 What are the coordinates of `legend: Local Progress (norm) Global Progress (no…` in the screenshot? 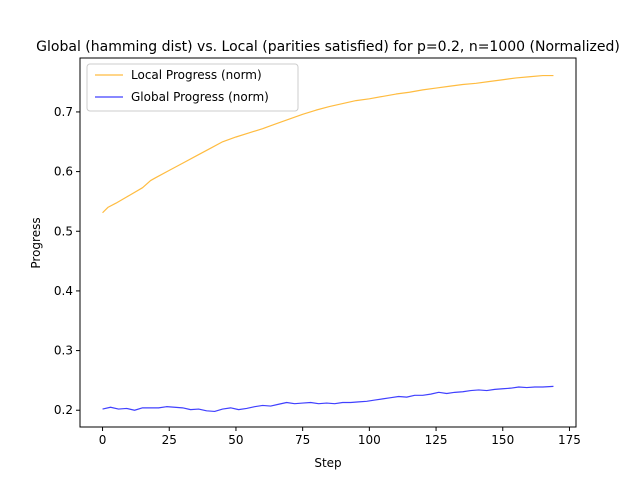 It's located at (192, 87).